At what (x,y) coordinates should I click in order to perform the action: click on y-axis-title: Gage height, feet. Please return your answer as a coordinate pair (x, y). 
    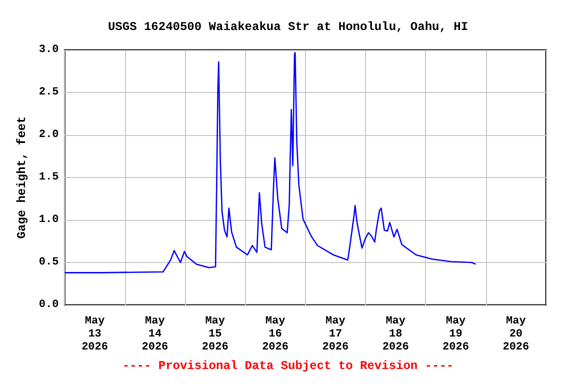
    Looking at the image, I should click on (22, 177).